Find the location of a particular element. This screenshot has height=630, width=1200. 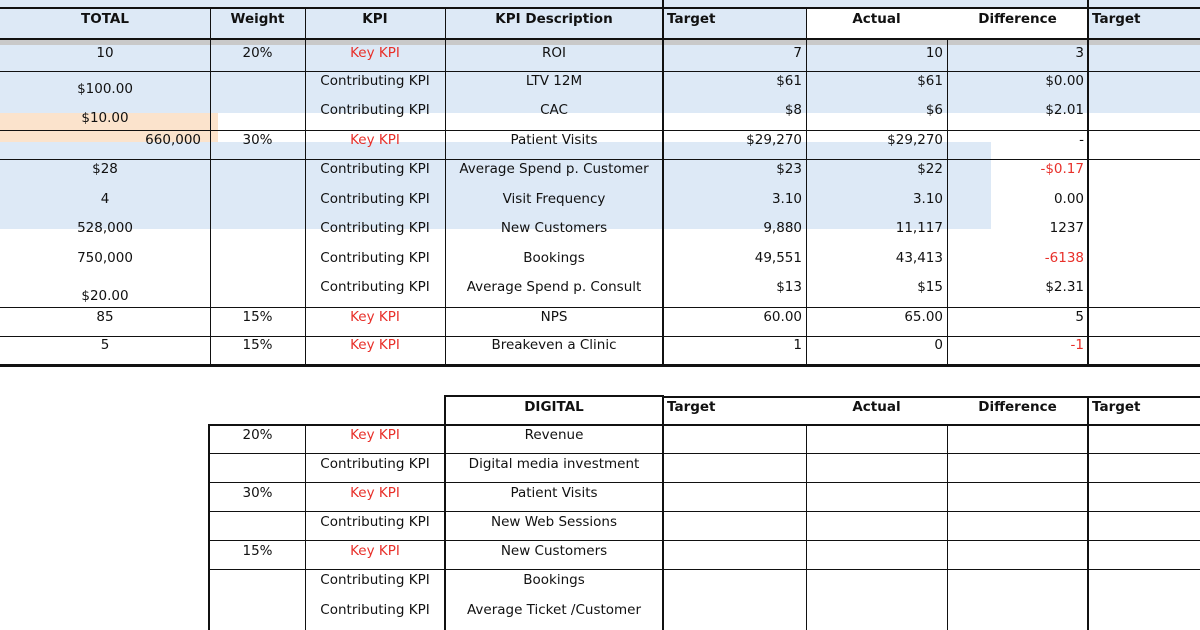

difference-cell: 5 is located at coordinates (1079, 316).